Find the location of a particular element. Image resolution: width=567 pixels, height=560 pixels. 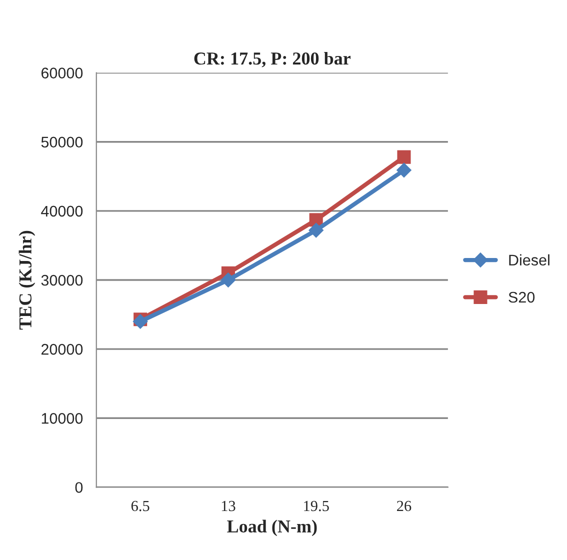

y-tick-label: 10000 is located at coordinates (62, 418).